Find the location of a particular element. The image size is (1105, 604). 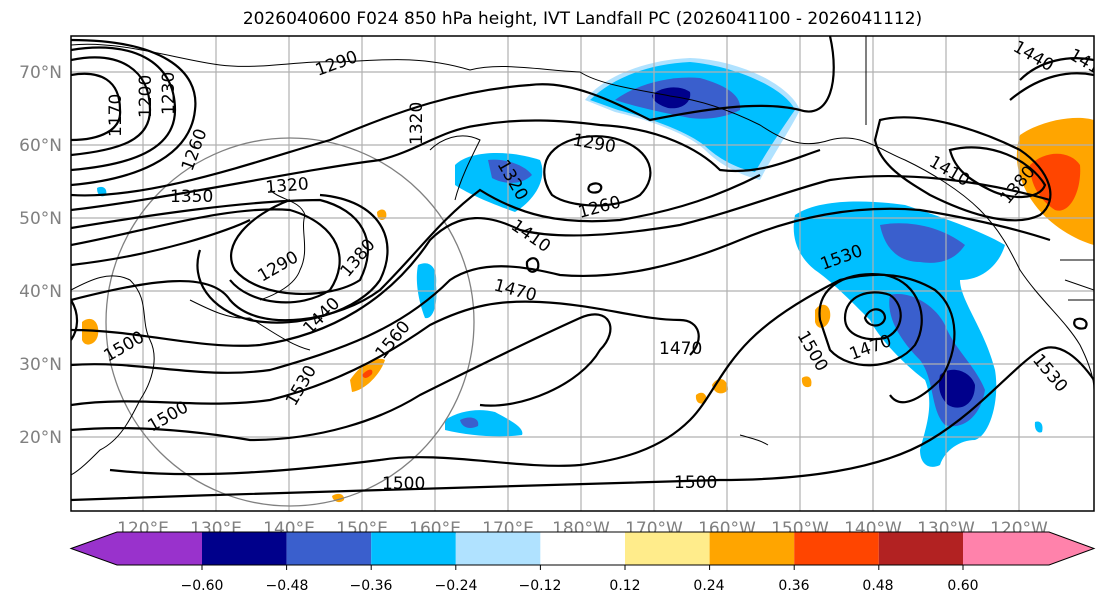

colorbar-outline is located at coordinates (582, 548).